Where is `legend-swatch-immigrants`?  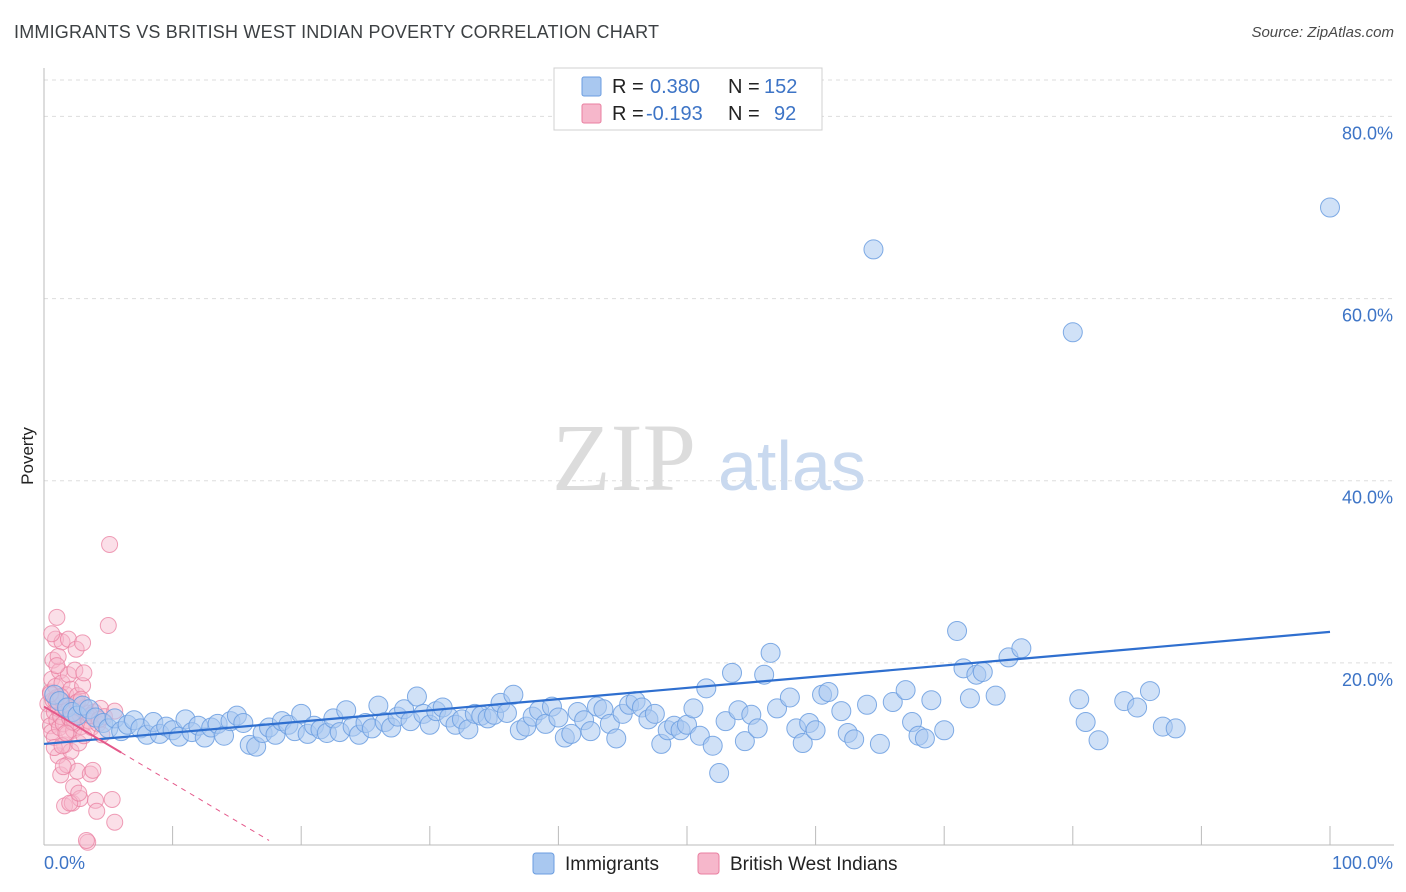 legend-swatch-immigrants is located at coordinates (591, 86).